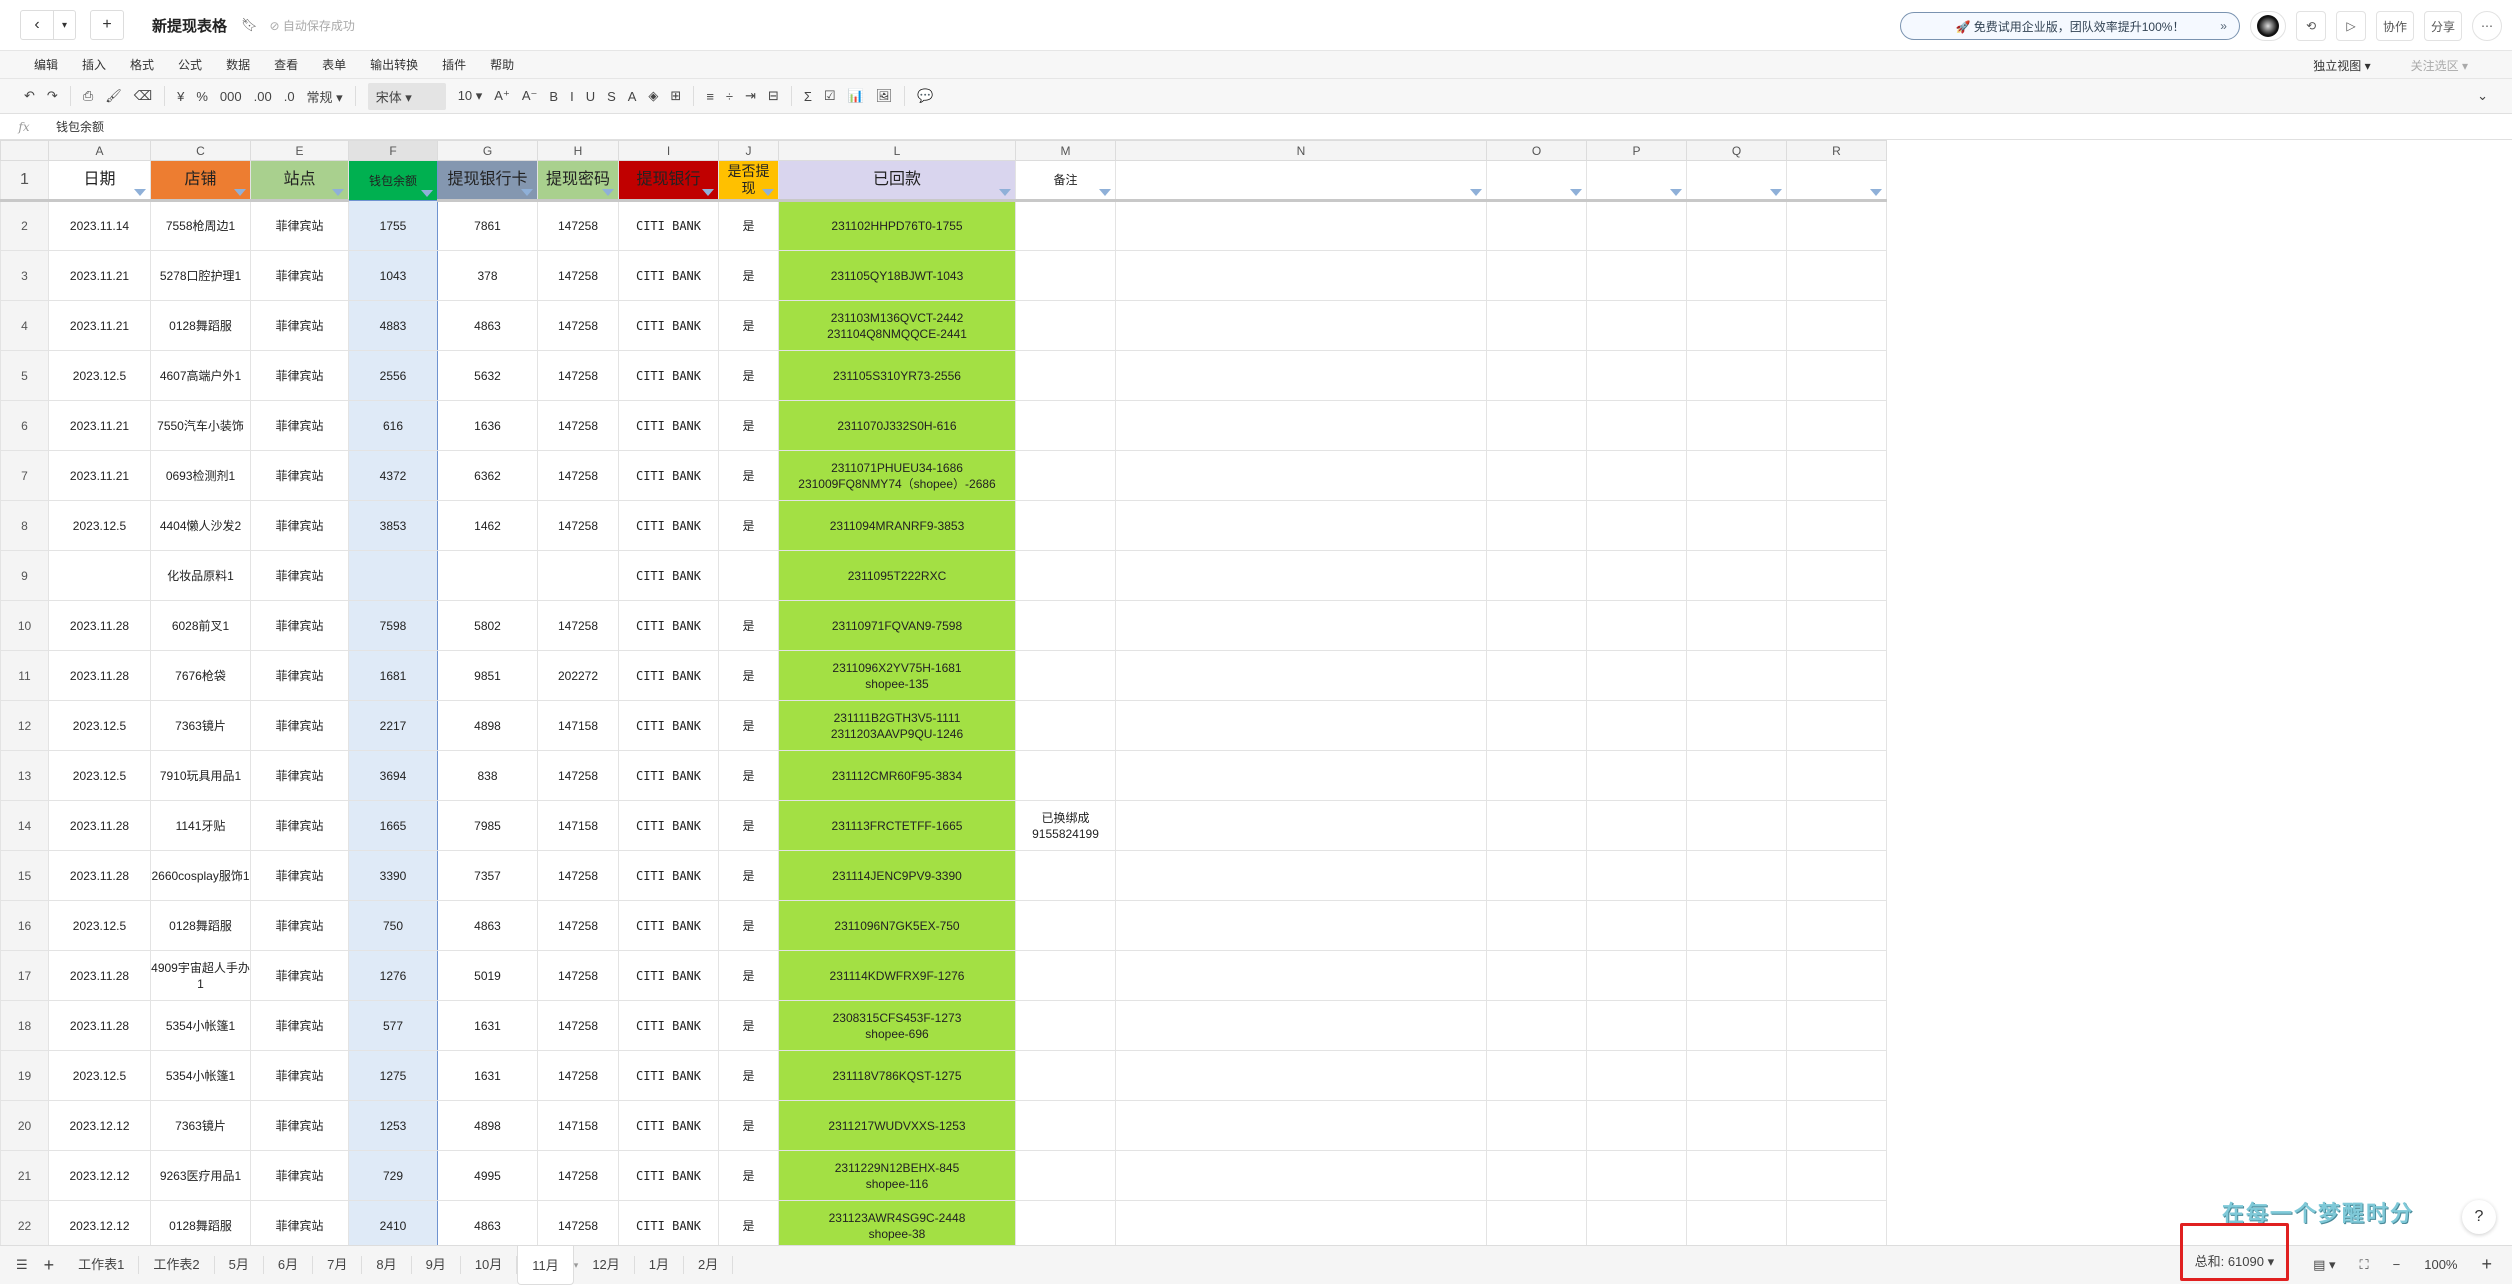 The height and width of the screenshot is (1285, 2512). Describe the element at coordinates (143, 95) in the screenshot. I see `toolbar-clear-button: ⌫` at that location.